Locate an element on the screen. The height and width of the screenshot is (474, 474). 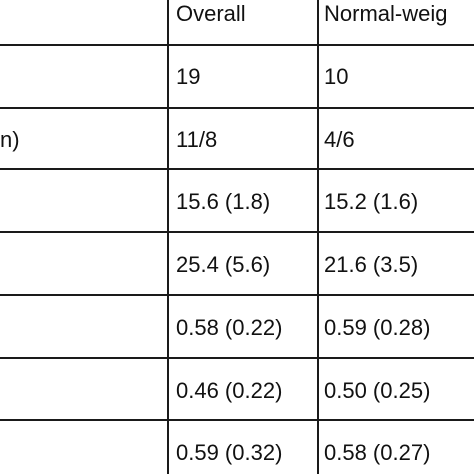
table-cell-overall: 19 is located at coordinates (188, 76).